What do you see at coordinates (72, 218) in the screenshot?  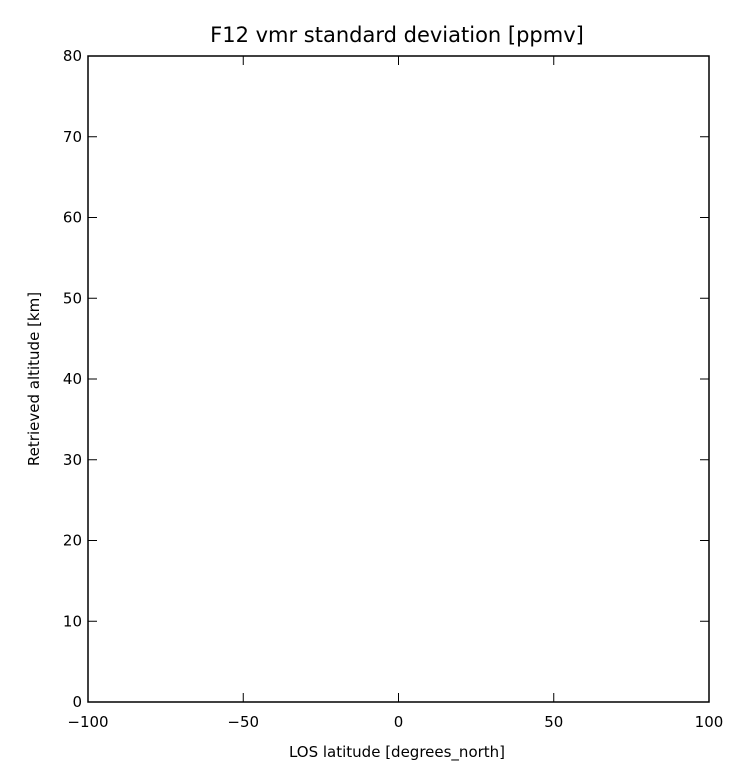 I see `y-tick-label: 60` at bounding box center [72, 218].